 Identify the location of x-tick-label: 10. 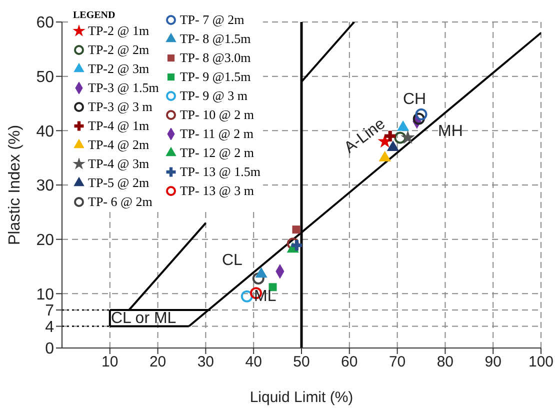
(110, 362).